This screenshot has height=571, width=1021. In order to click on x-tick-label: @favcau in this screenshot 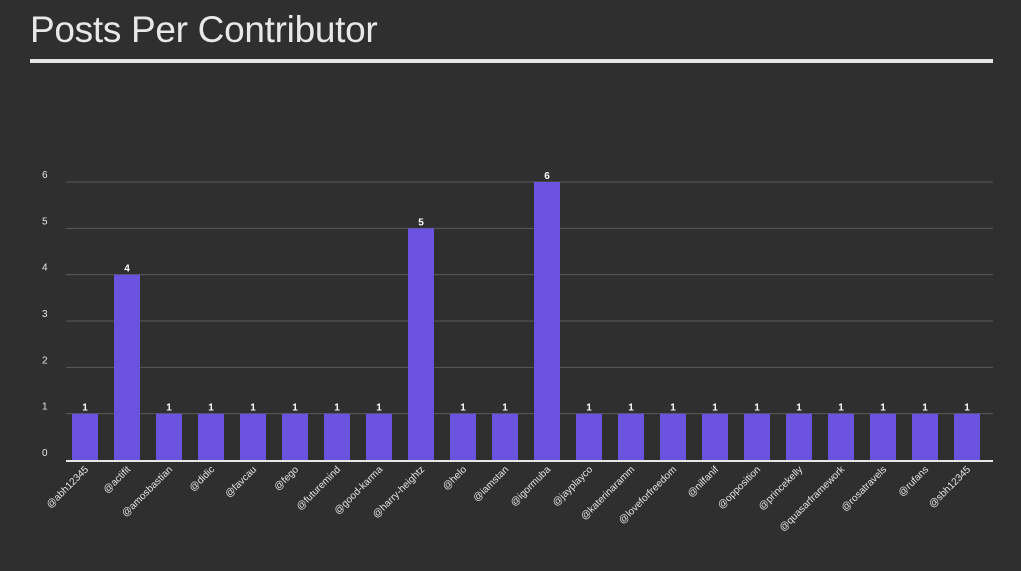, I will do `click(241, 482)`.